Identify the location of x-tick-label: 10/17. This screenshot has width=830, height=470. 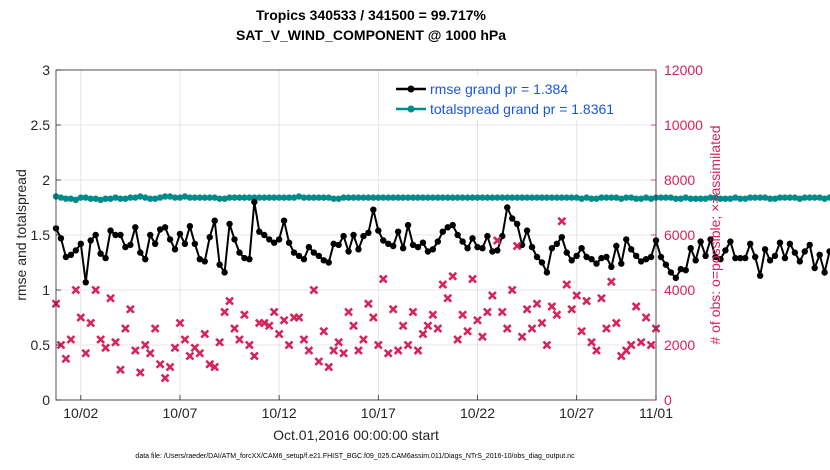
(378, 413).